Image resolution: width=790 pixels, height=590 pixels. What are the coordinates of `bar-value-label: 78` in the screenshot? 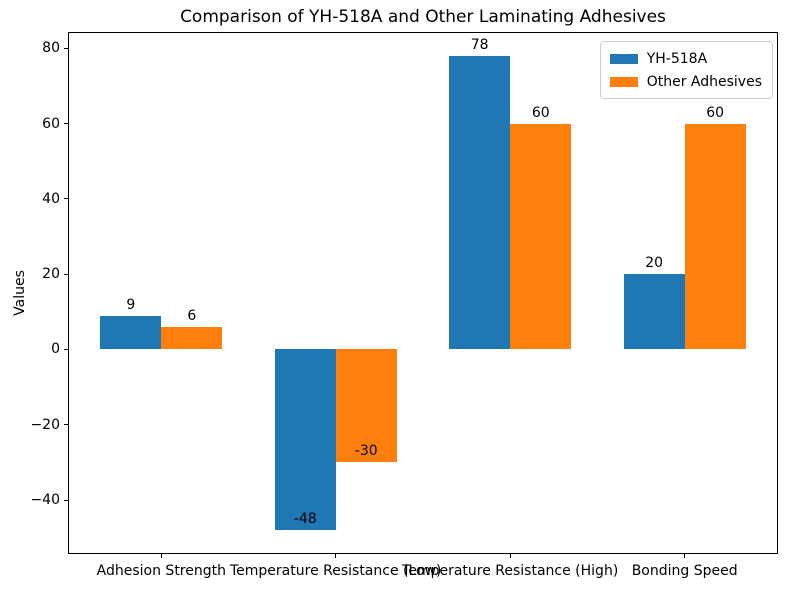 It's located at (479, 44).